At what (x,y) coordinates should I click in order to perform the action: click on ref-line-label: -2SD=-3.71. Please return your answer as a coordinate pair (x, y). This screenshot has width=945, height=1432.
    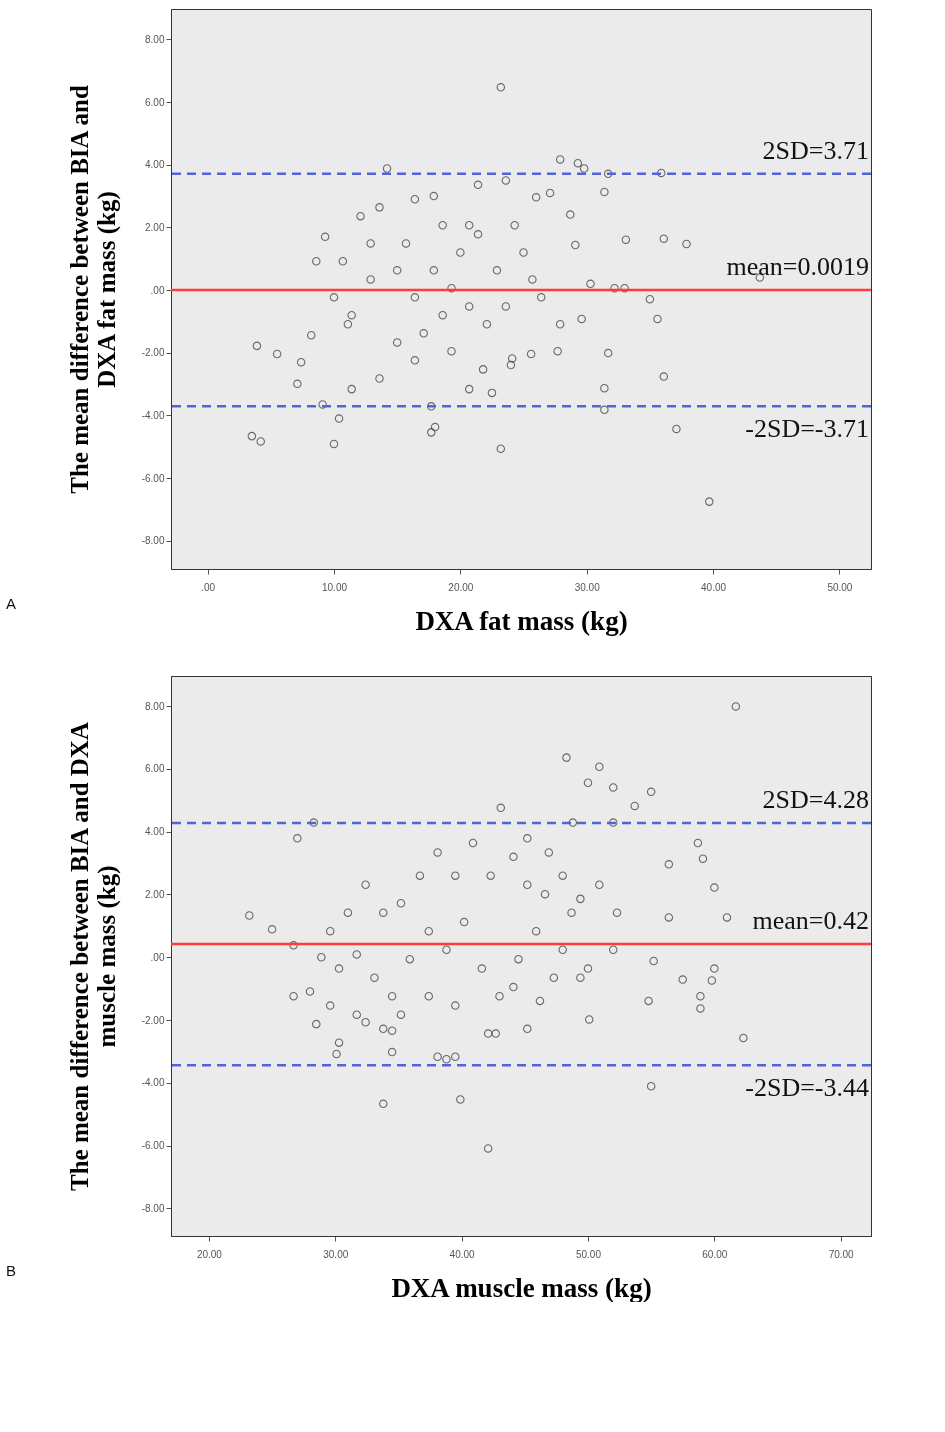
    Looking at the image, I should click on (807, 429).